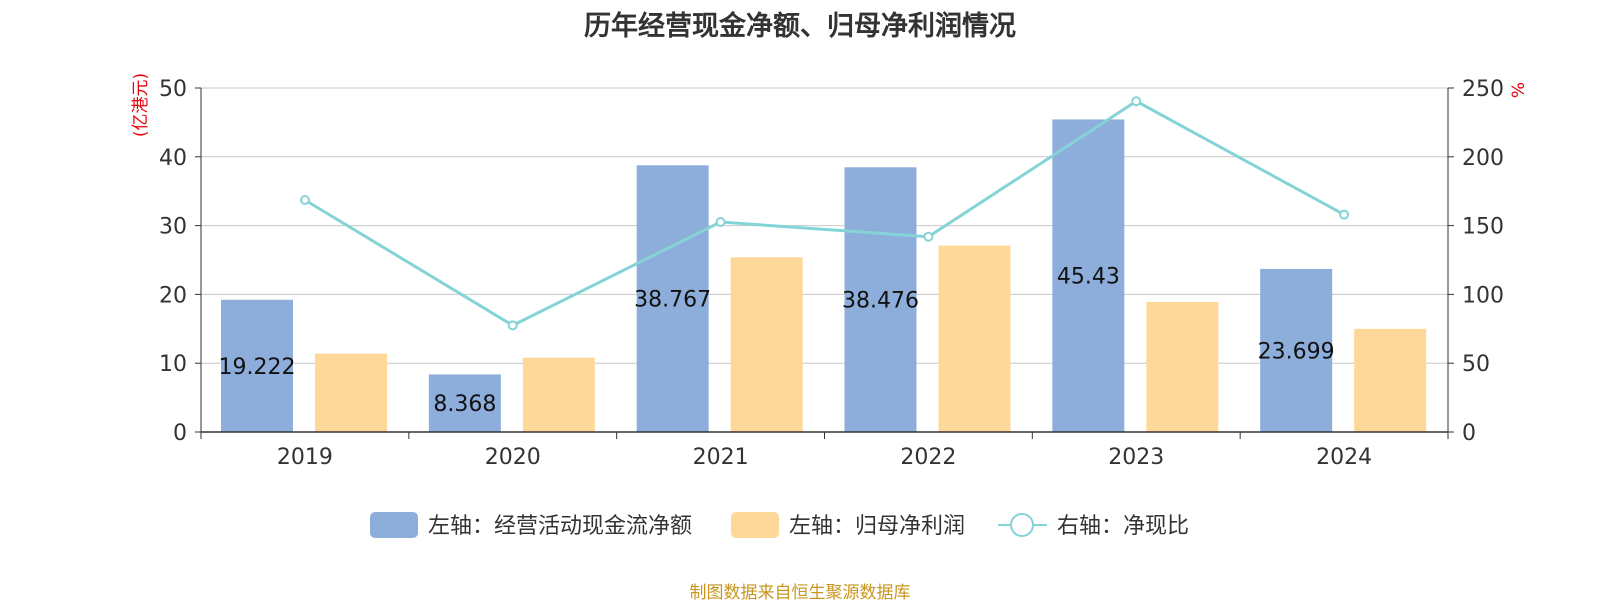 Image resolution: width=1600 pixels, height=603 pixels. I want to click on x-tick-label: 2022, so click(928, 457).